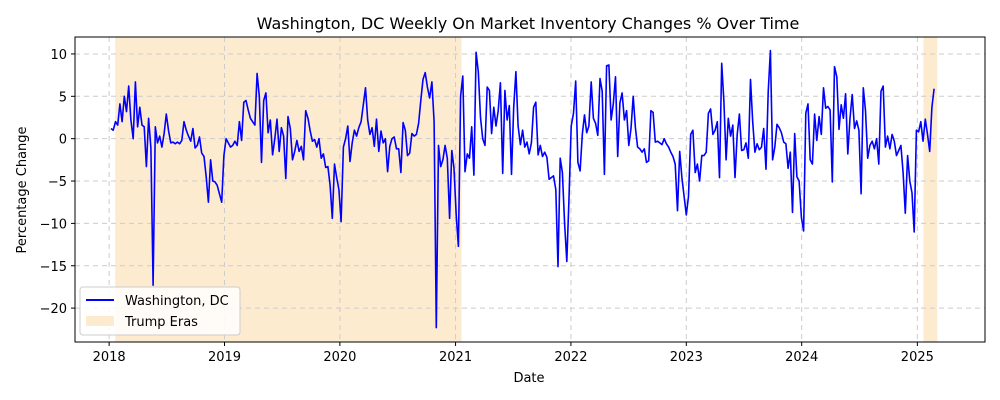  I want to click on x-tick-label: 2020, so click(339, 357).